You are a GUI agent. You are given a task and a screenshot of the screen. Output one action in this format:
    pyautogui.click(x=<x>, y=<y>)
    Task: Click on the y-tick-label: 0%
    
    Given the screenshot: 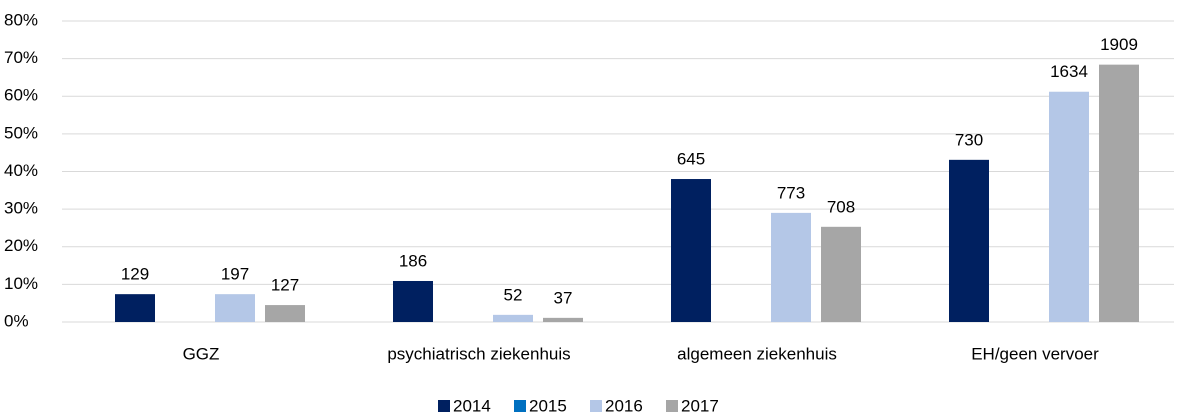 What is the action you would take?
    pyautogui.click(x=16, y=320)
    